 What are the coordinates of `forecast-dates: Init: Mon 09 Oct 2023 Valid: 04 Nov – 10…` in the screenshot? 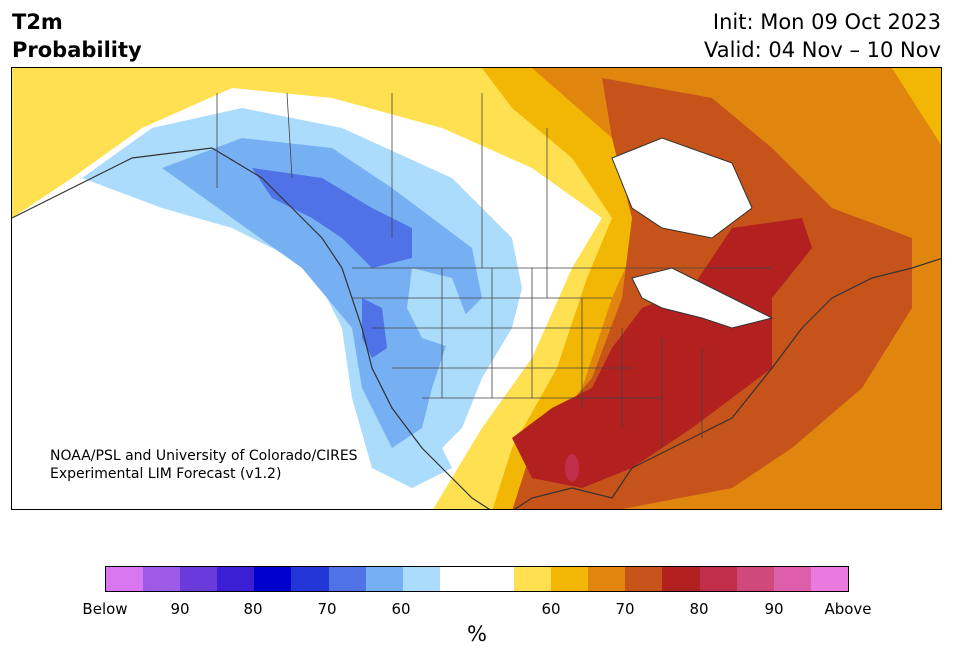 It's located at (822, 36).